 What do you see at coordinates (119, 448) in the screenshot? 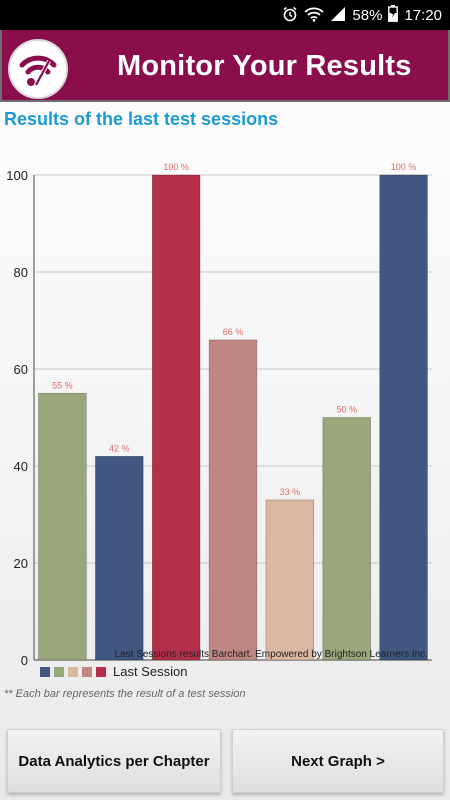
I see `bar-data-label: 42 %` at bounding box center [119, 448].